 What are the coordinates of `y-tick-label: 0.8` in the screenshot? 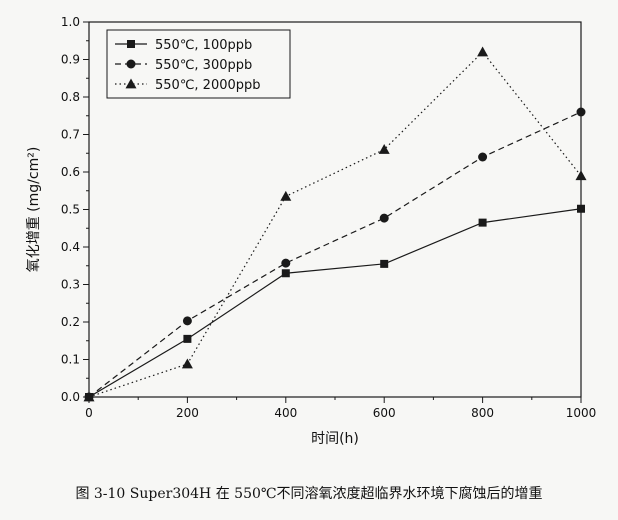 It's located at (70, 97).